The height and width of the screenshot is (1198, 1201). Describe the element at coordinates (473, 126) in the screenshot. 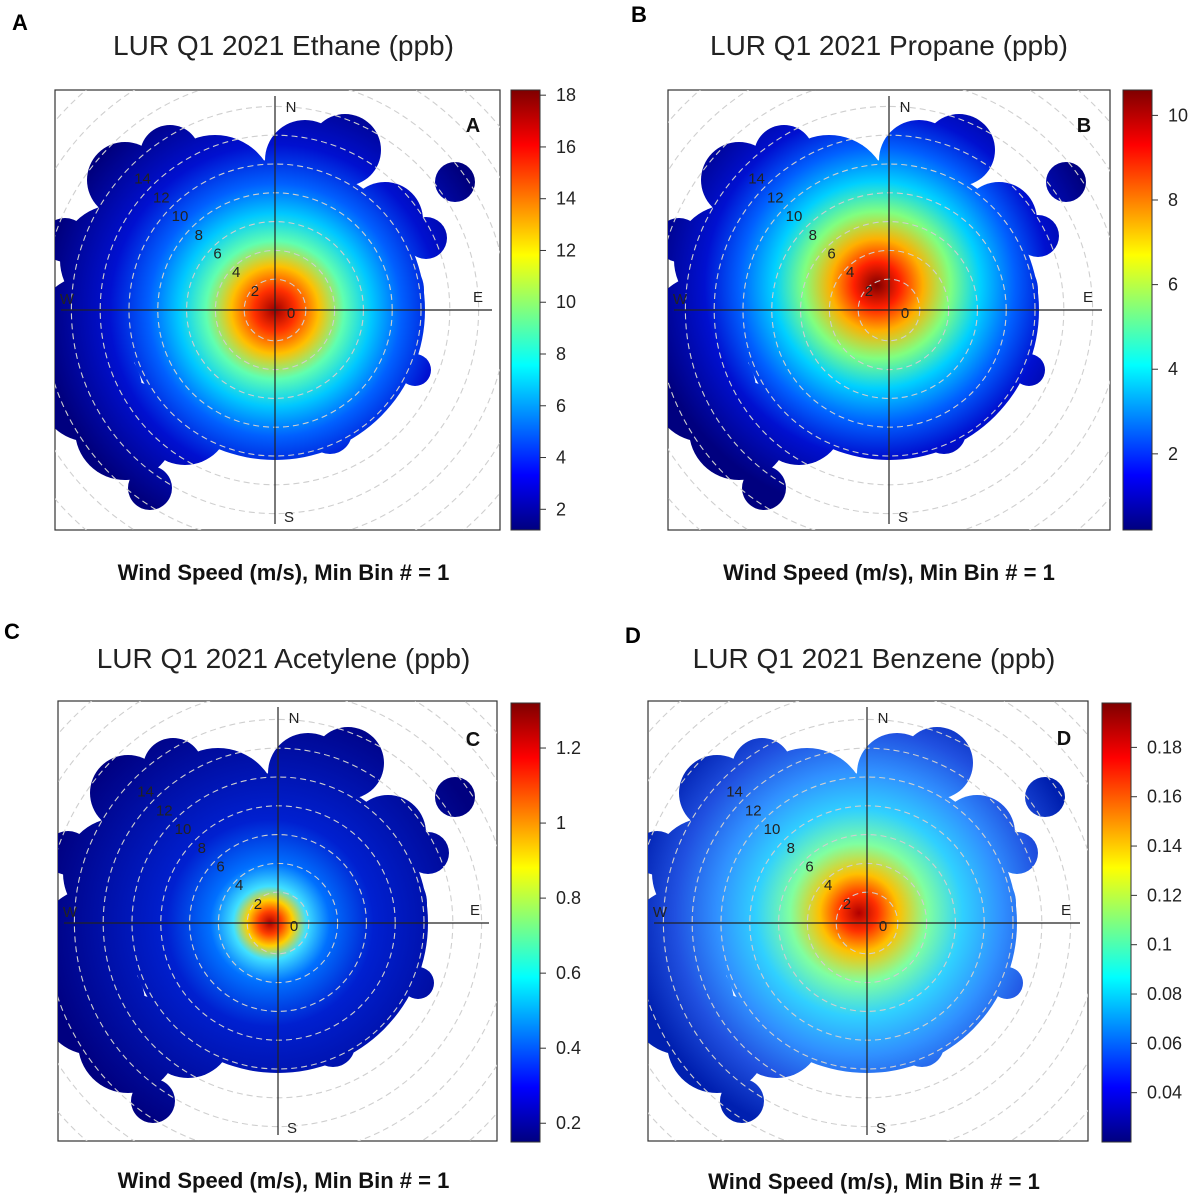

I see `inner-panel-label: A` at that location.